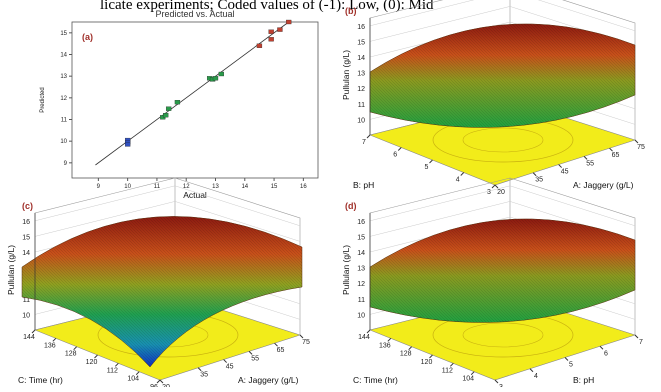  What do you see at coordinates (641, 342) in the screenshot?
I see `y-tick-label: 7` at bounding box center [641, 342].